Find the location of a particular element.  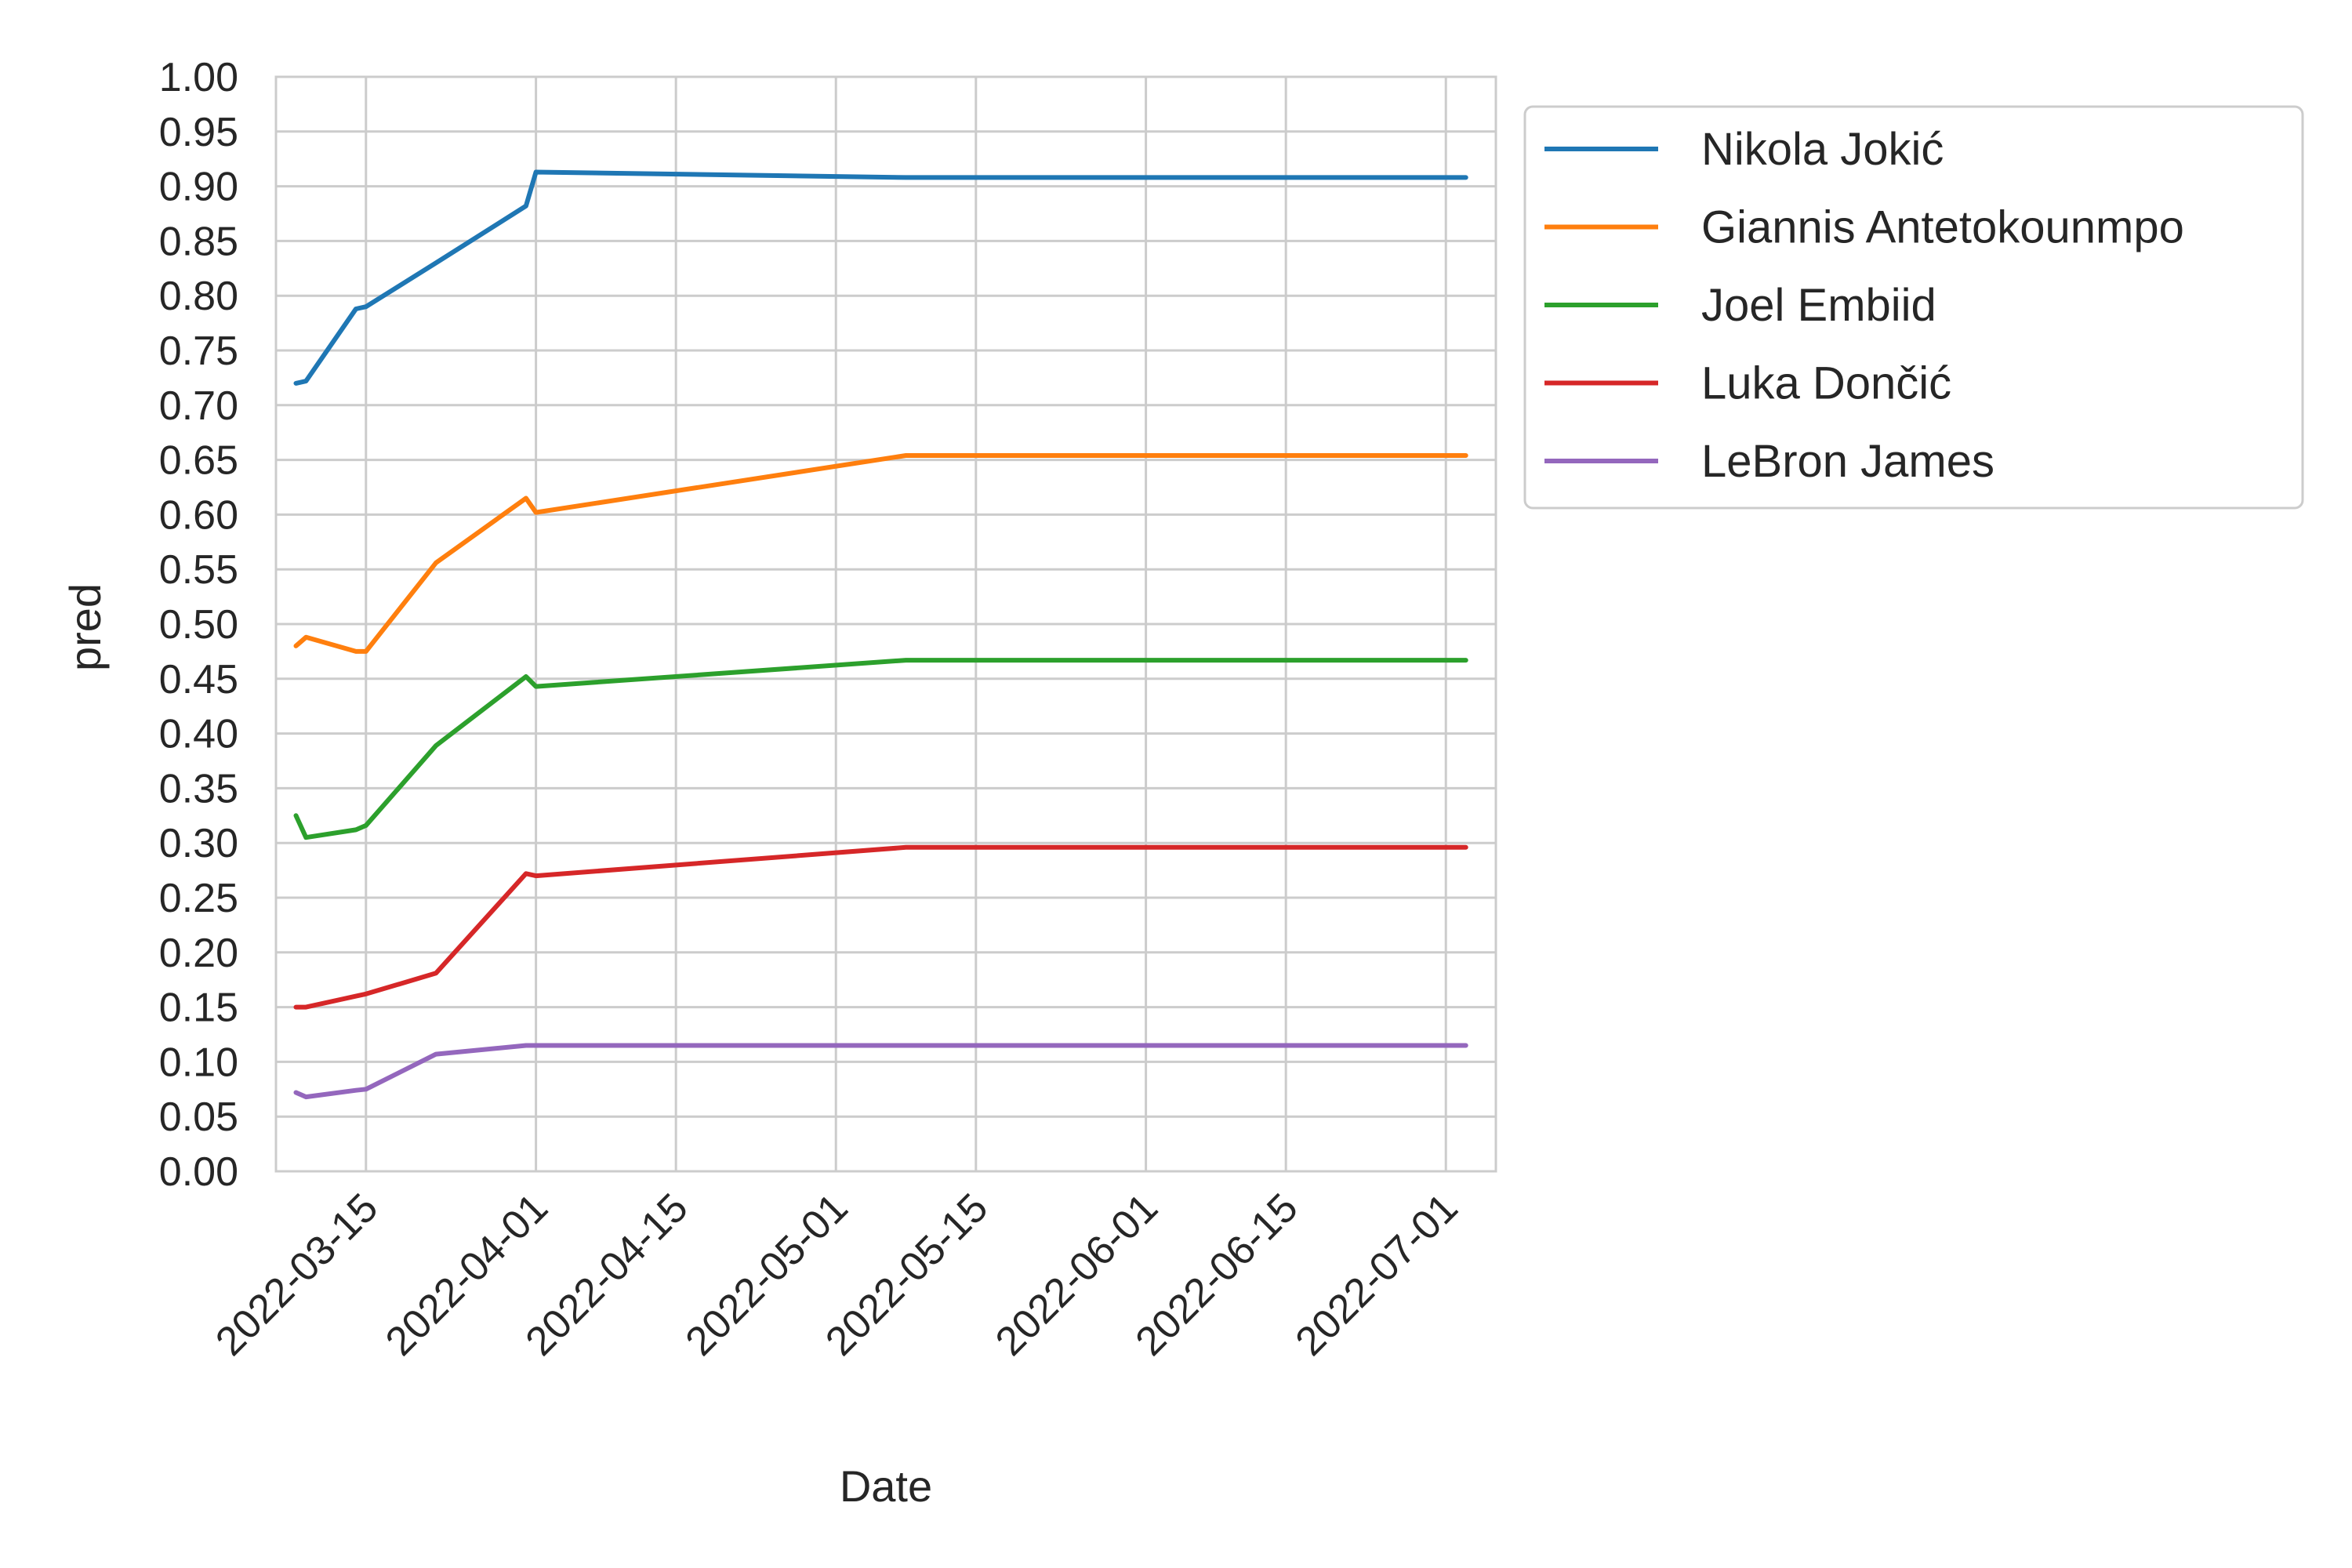

y-tick-label: 0.45 is located at coordinates (198, 679).